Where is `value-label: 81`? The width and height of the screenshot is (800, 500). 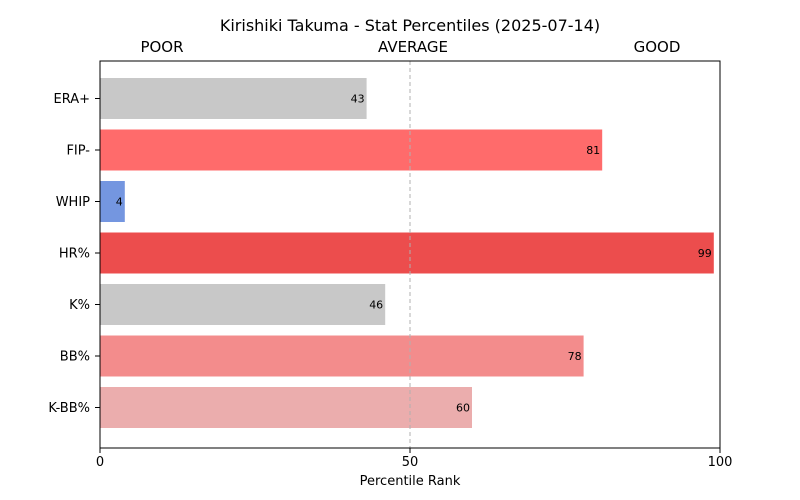 value-label: 81 is located at coordinates (593, 150).